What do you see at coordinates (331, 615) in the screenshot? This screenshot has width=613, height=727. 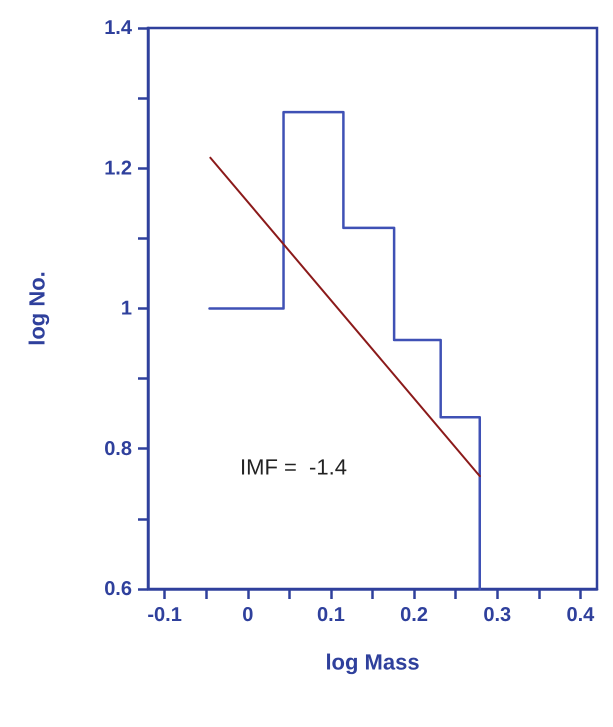 I see `x-tick-label: 0.1` at bounding box center [331, 615].